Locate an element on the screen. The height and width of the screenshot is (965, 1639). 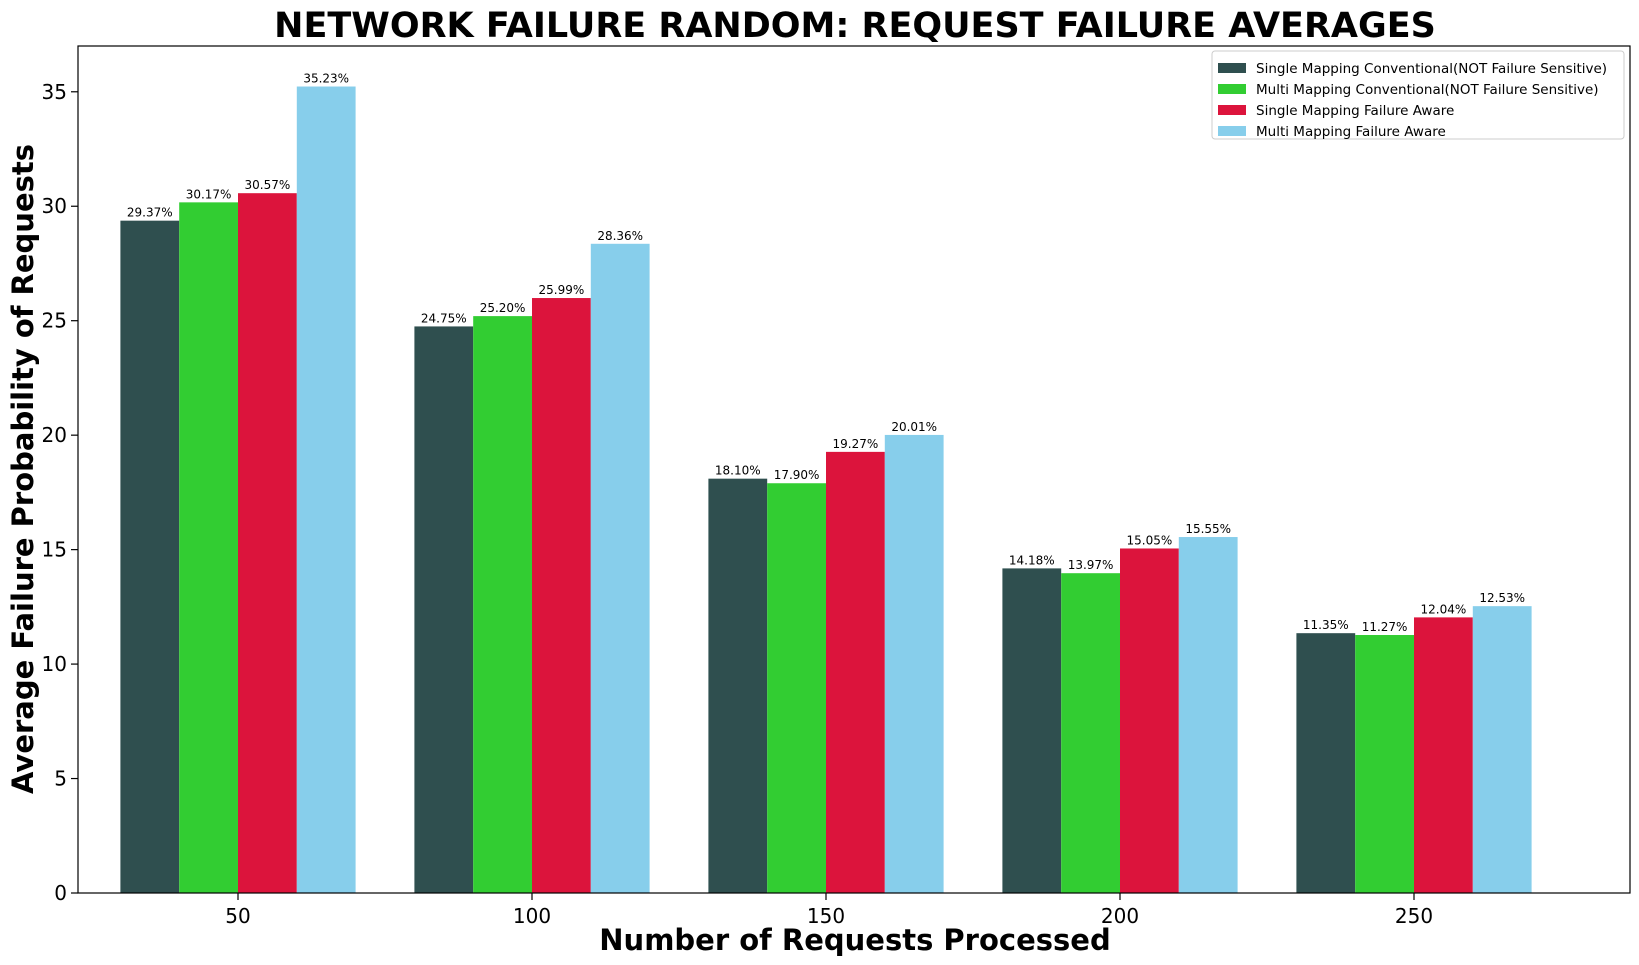
y-tick-label-20: 20 is located at coordinates (54, 435).